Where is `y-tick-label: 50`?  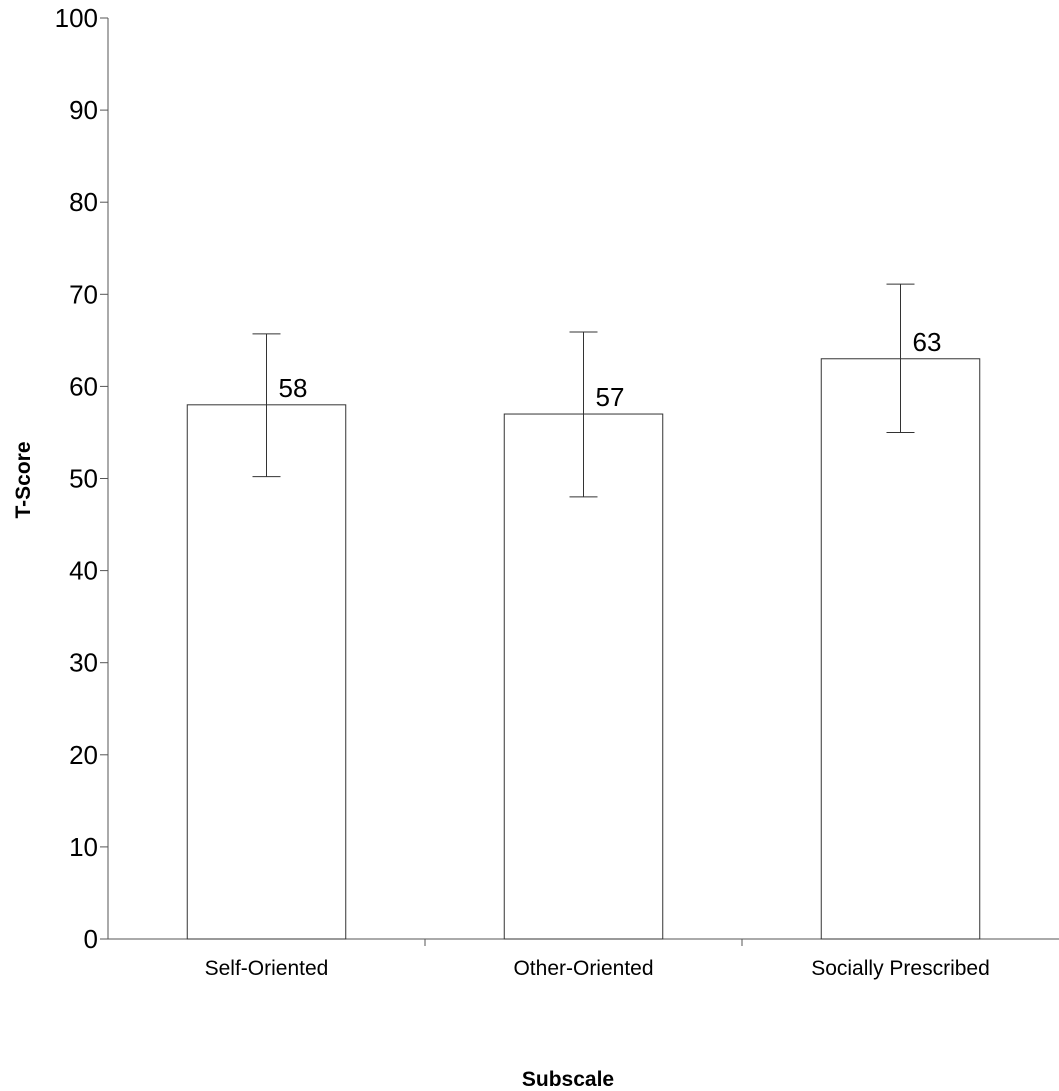
y-tick-label: 50 is located at coordinates (83, 479).